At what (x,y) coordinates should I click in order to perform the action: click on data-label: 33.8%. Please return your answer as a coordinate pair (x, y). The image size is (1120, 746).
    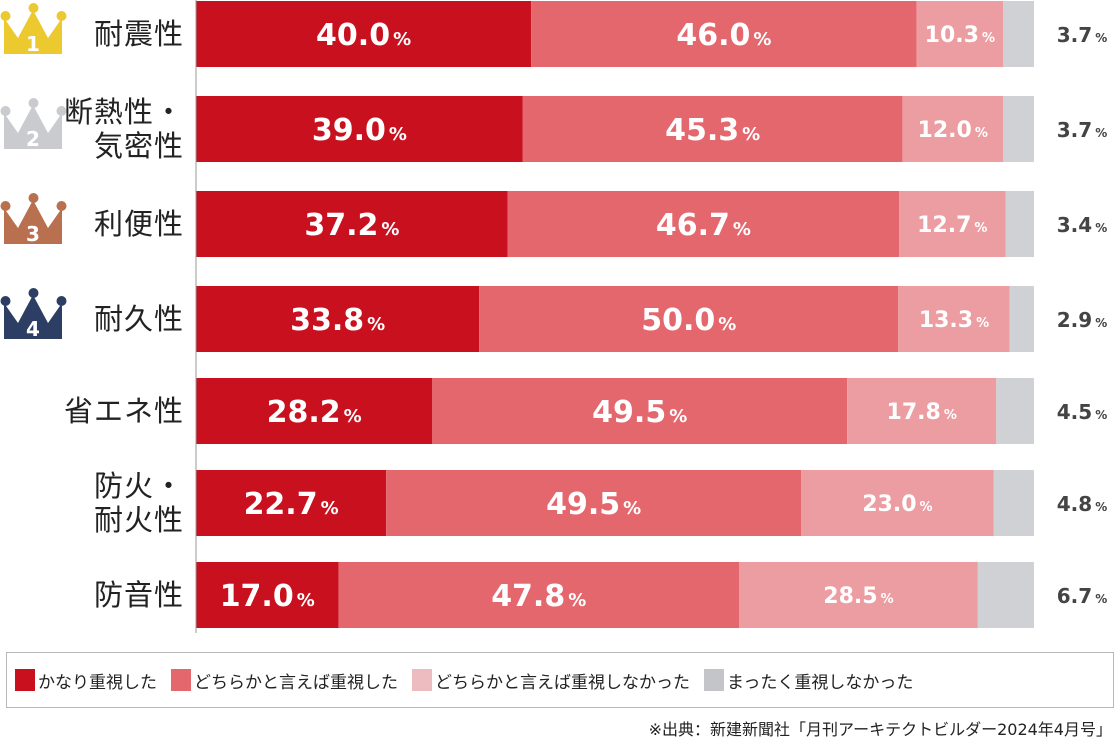
    Looking at the image, I should click on (337, 320).